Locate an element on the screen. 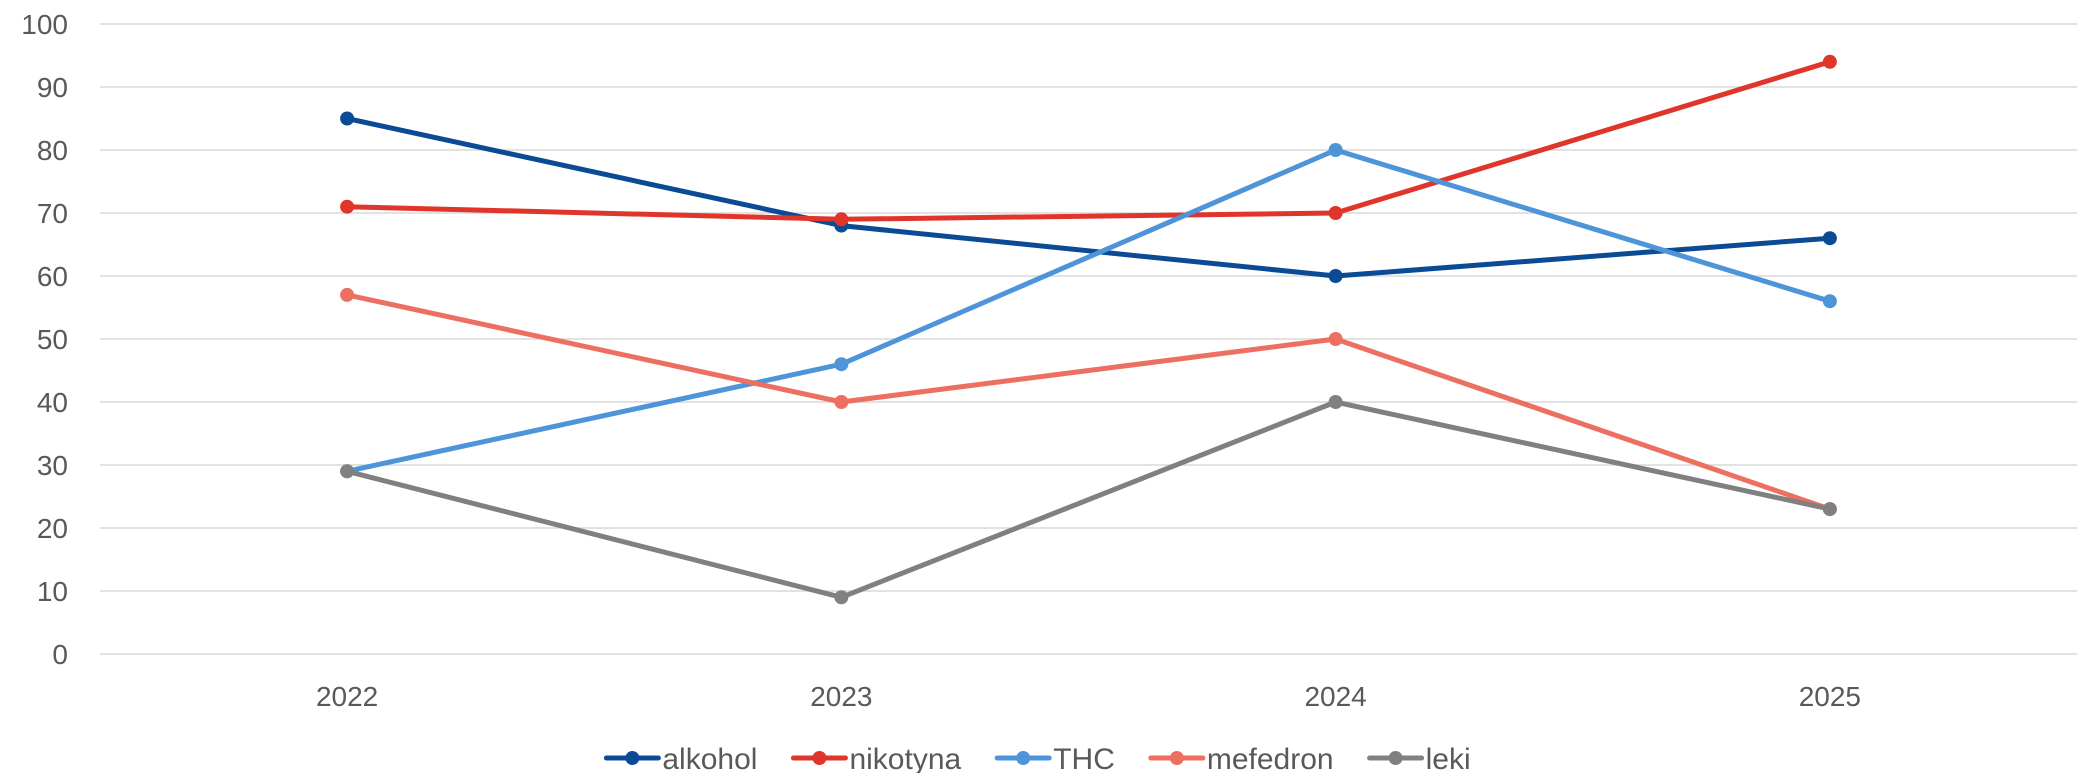 Image resolution: width=2077 pixels, height=778 pixels. y-tick-label: 50 is located at coordinates (52, 339).